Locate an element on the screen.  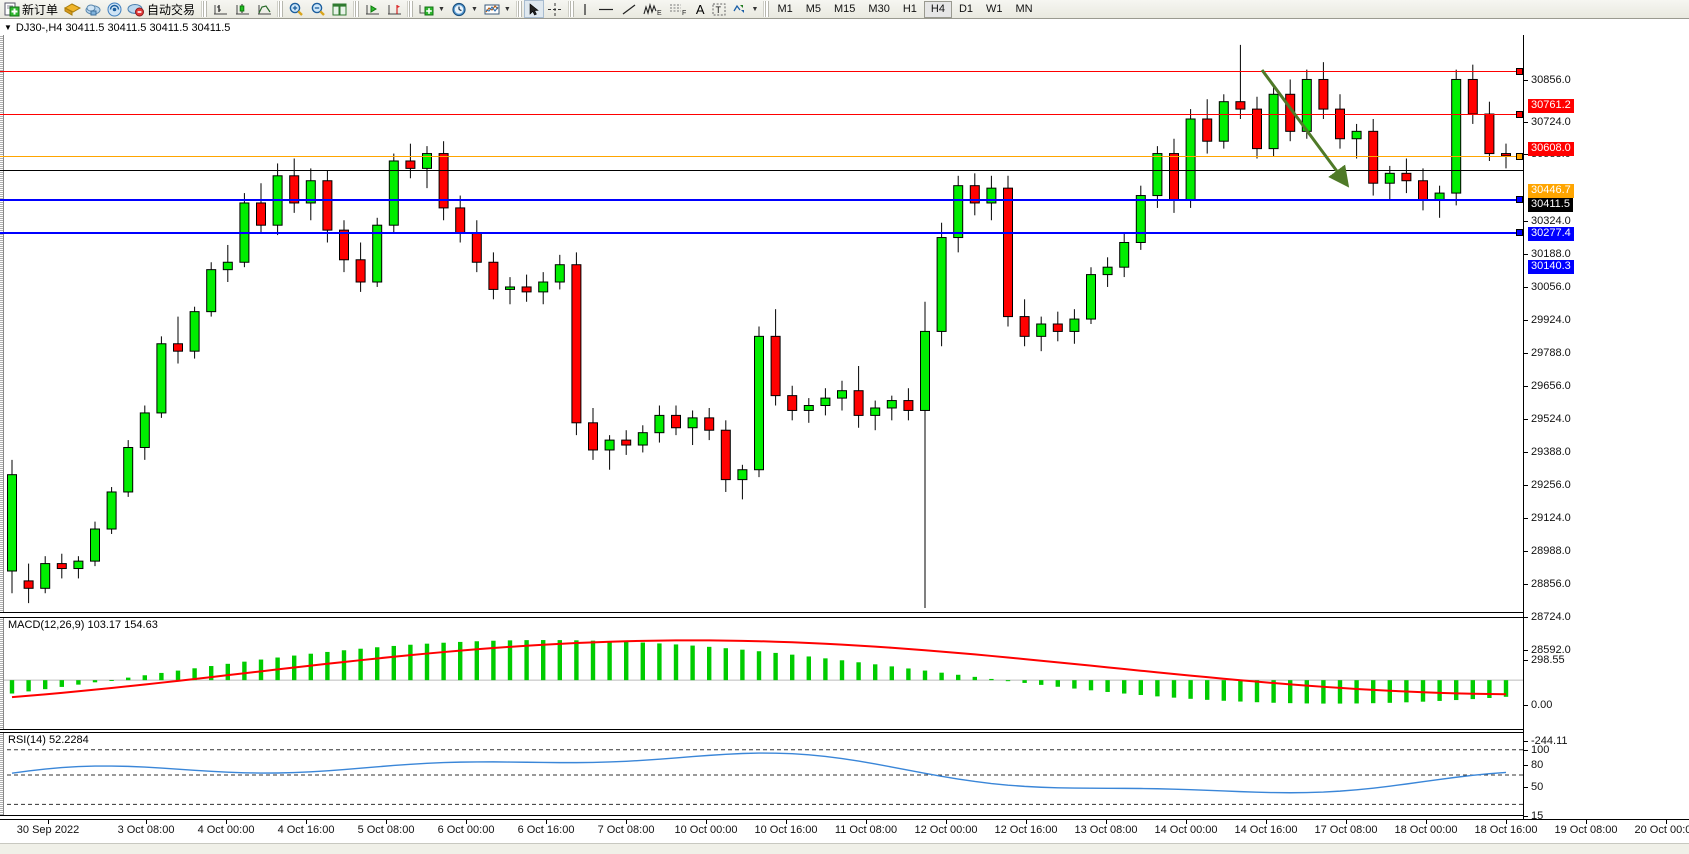
resistance-level-1-tag: 30761.2 is located at coordinates (1551, 106).